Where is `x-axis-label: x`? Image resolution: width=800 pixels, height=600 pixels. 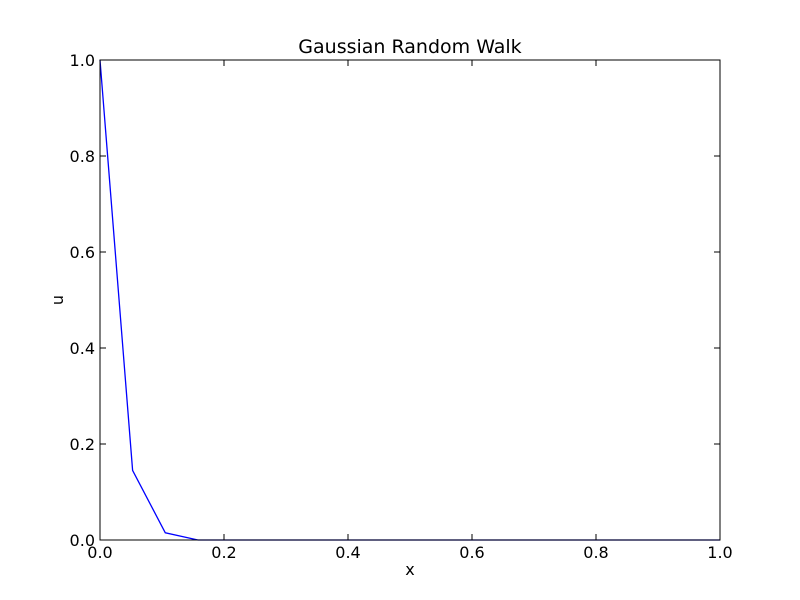
x-axis-label: x is located at coordinates (409, 569).